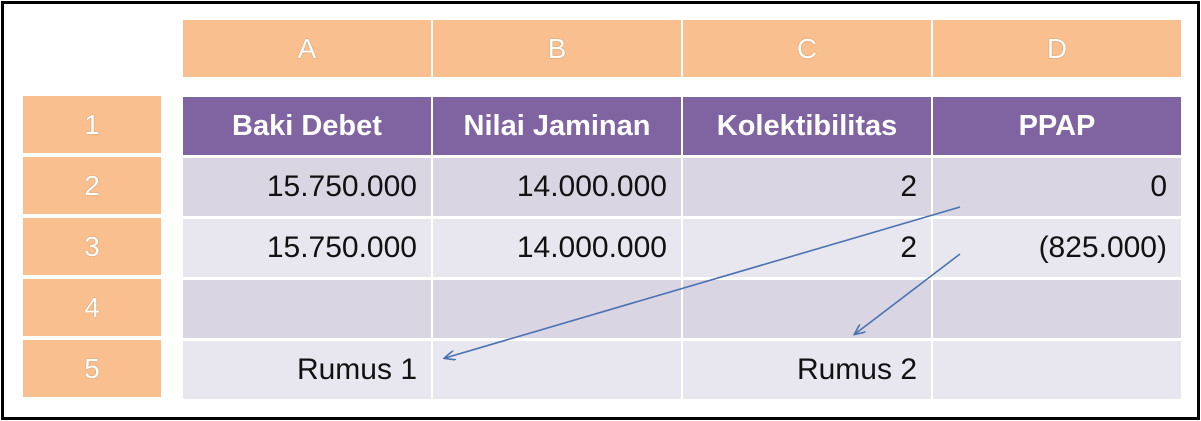 Image resolution: width=1201 pixels, height=421 pixels. I want to click on column-header-c: C, so click(807, 48).